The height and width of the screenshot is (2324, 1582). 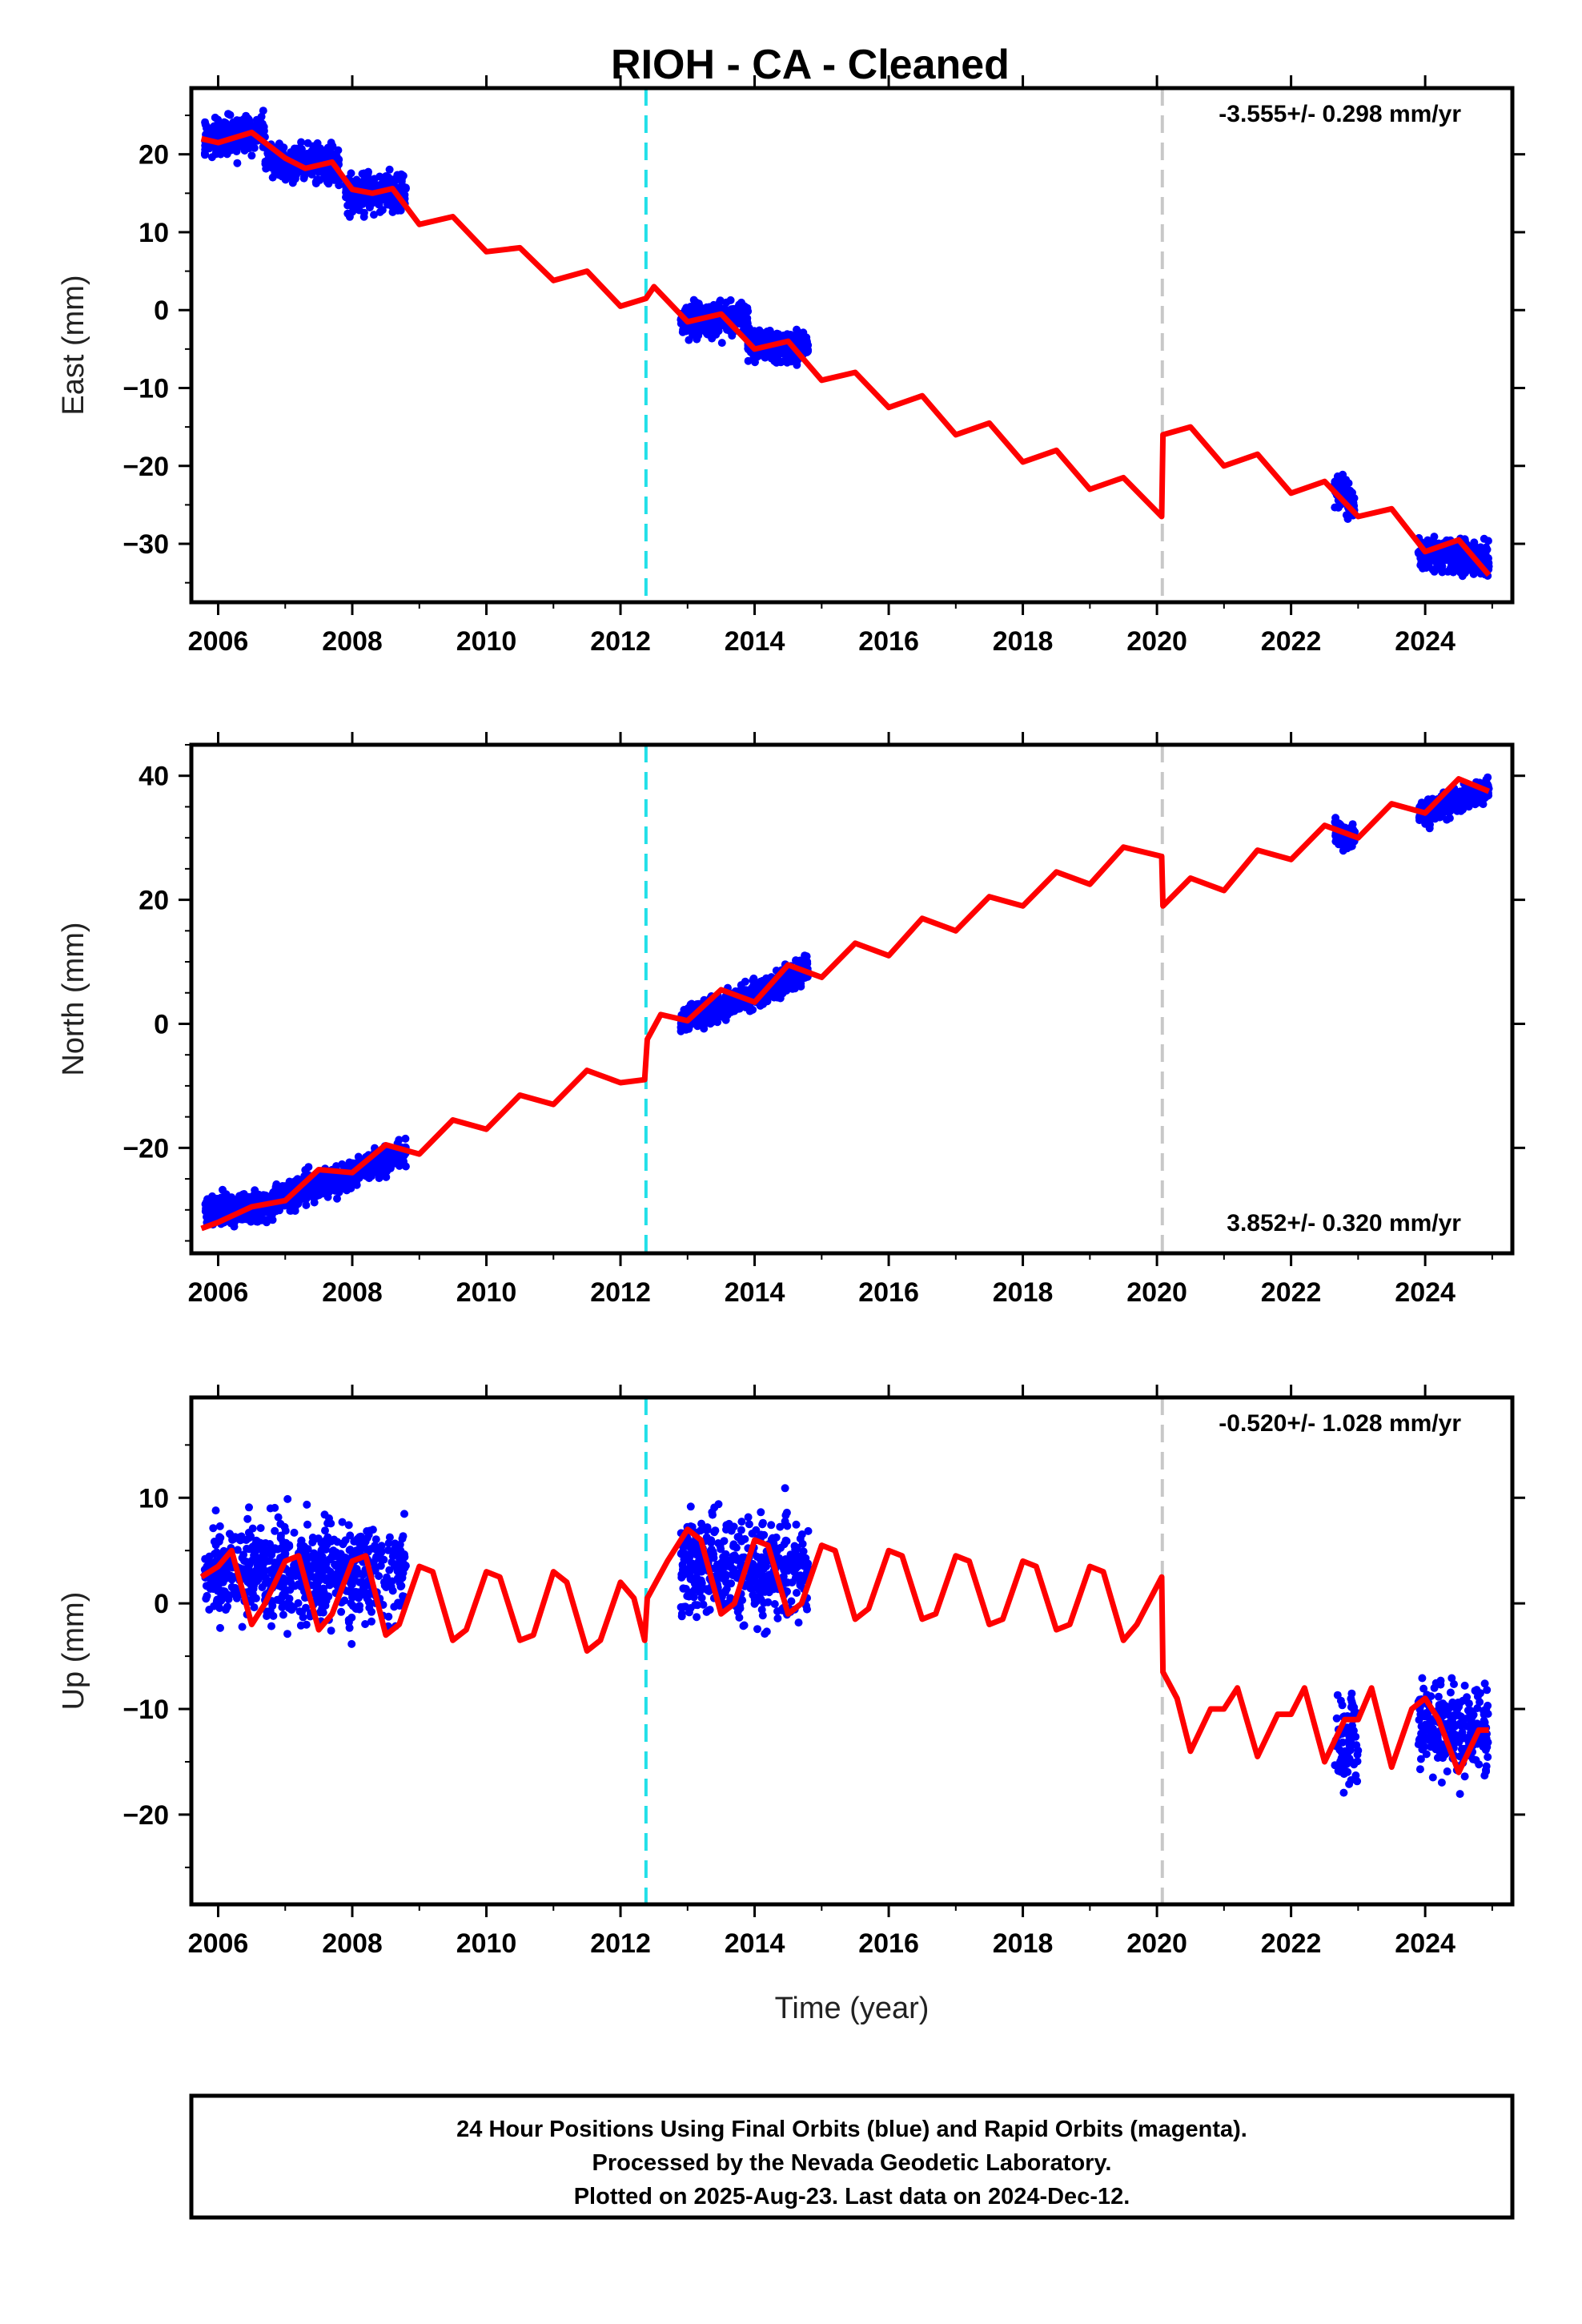 What do you see at coordinates (1291, 1292) in the screenshot?
I see `north-xtick-label: 2022` at bounding box center [1291, 1292].